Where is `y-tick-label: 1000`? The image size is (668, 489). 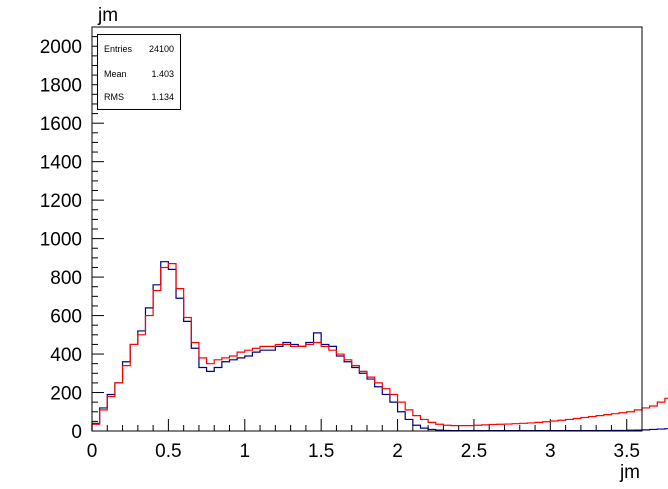 y-tick-label: 1000 is located at coordinates (61, 240).